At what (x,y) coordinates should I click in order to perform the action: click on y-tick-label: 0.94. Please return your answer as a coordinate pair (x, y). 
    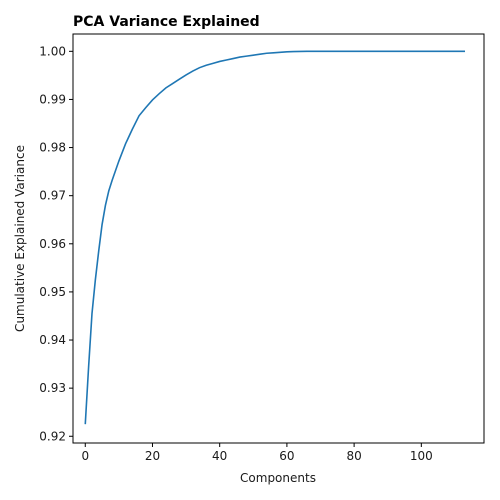
    Looking at the image, I should click on (52, 340).